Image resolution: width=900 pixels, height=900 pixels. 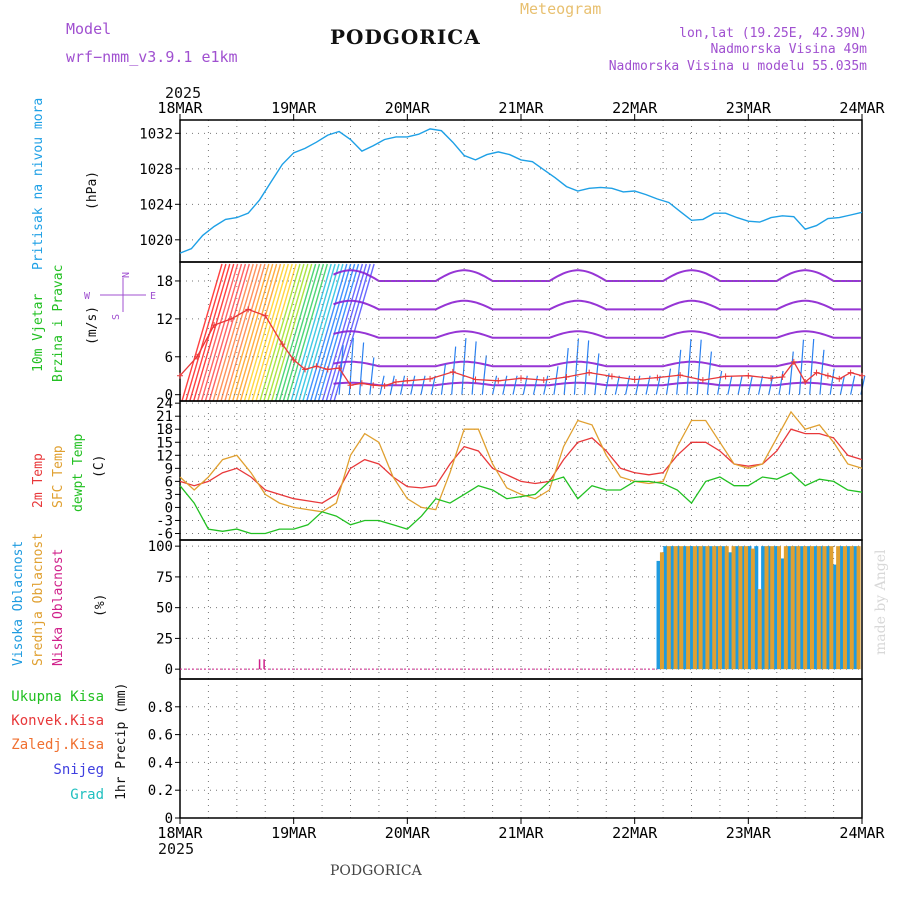 I want to click on date-label-bottom: 19MAR, so click(x=294, y=833).